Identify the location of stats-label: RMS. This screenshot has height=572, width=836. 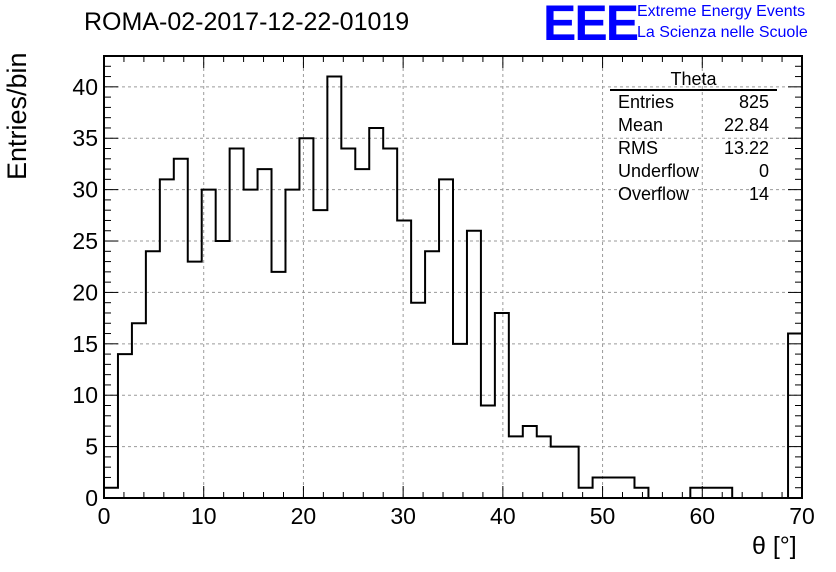
(638, 148).